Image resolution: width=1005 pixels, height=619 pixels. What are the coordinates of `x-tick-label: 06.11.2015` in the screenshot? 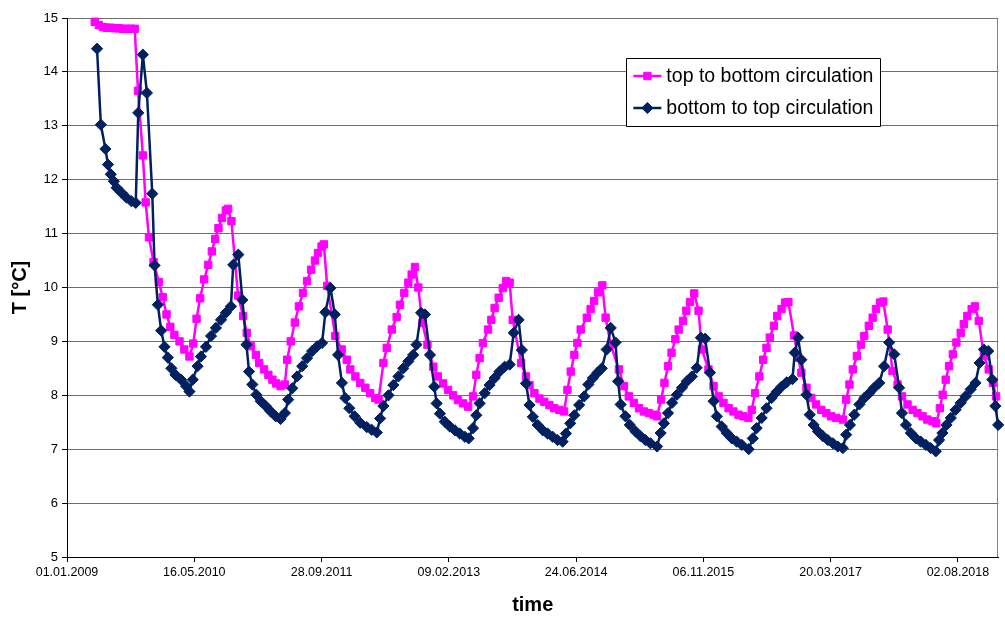 It's located at (703, 571).